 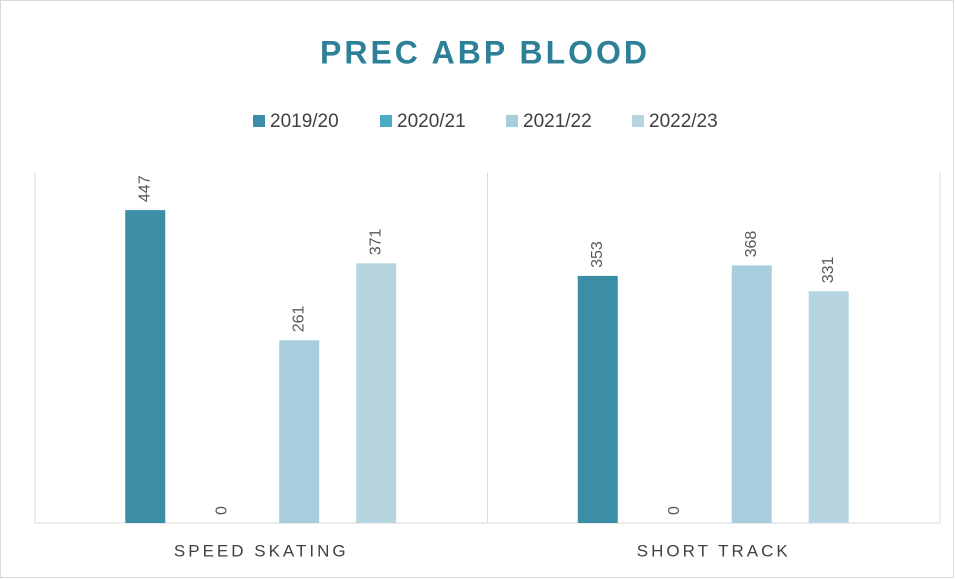 I want to click on legend-label: 2021/22, so click(x=557, y=121).